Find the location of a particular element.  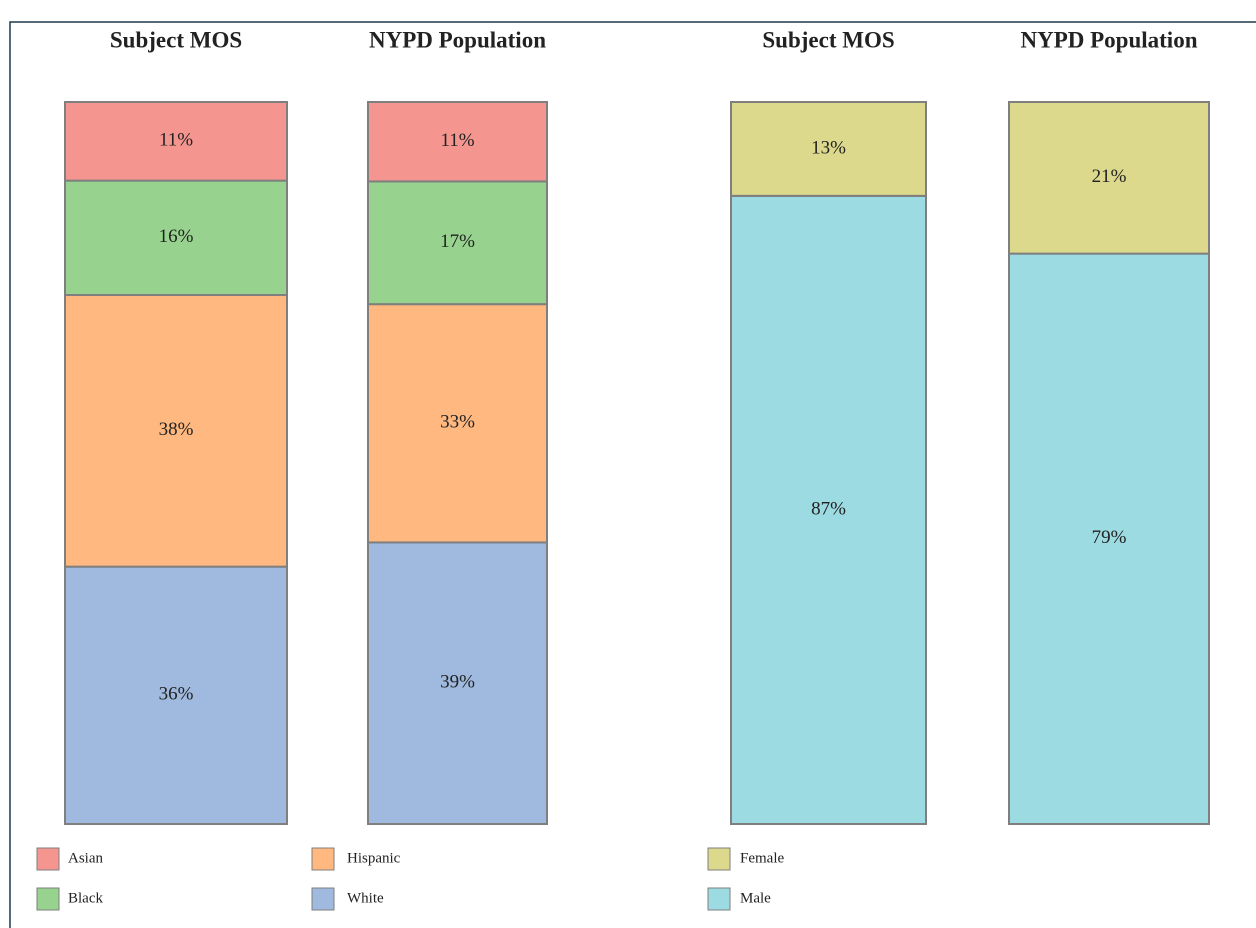

legend-label: Male is located at coordinates (755, 898).